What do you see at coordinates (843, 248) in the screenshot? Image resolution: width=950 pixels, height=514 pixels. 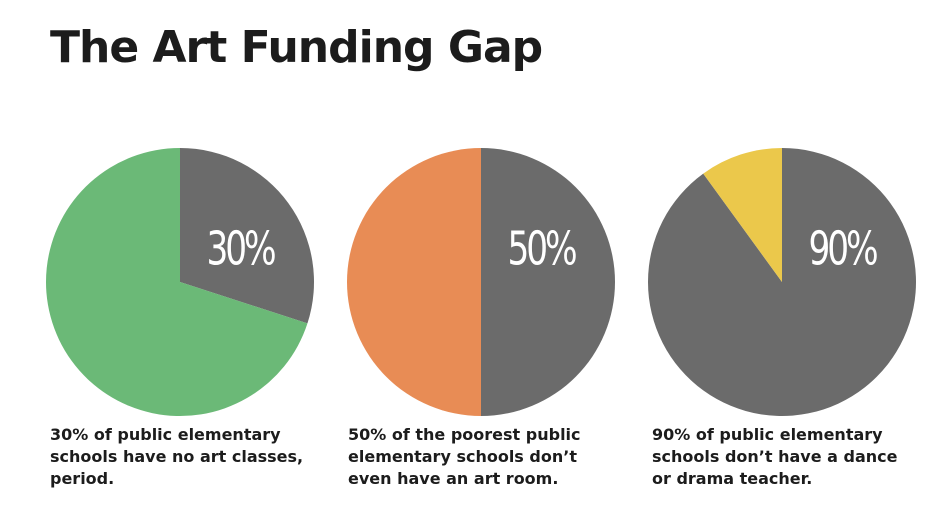 I see `pie-3-percent-label: 90%` at bounding box center [843, 248].